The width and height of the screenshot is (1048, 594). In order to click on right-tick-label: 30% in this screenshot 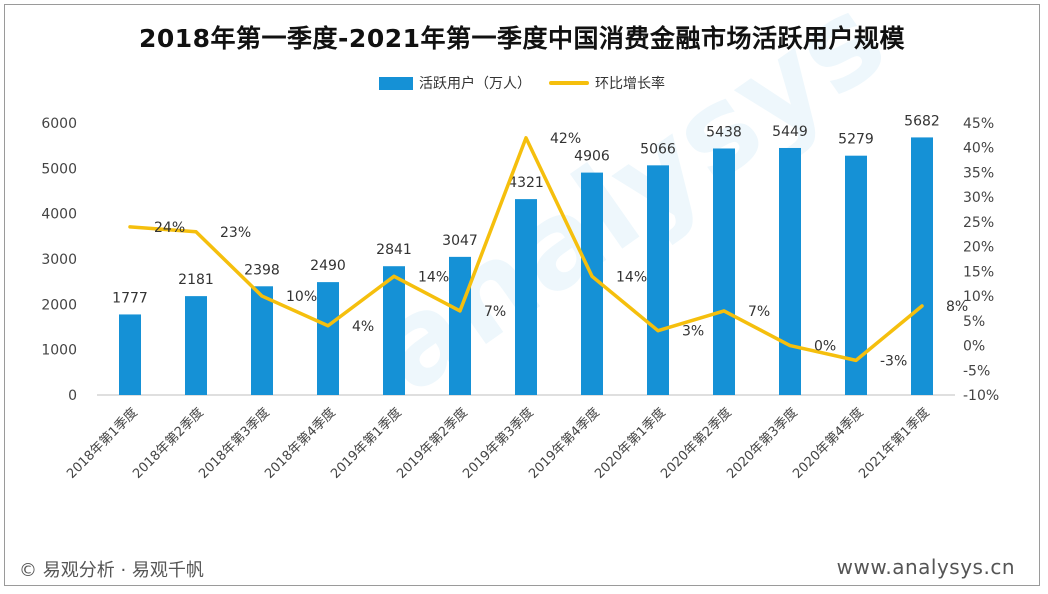, I will do `click(978, 198)`.